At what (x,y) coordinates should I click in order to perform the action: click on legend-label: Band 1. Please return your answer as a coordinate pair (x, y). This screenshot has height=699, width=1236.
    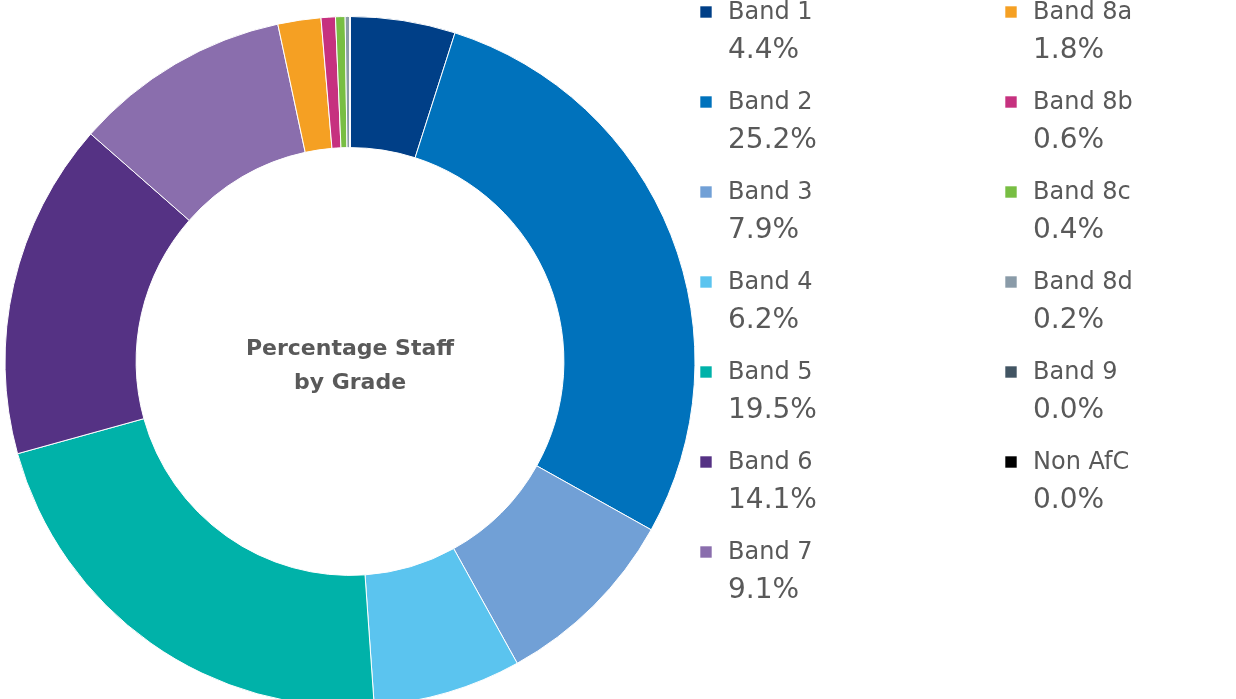
    Looking at the image, I should click on (770, 12).